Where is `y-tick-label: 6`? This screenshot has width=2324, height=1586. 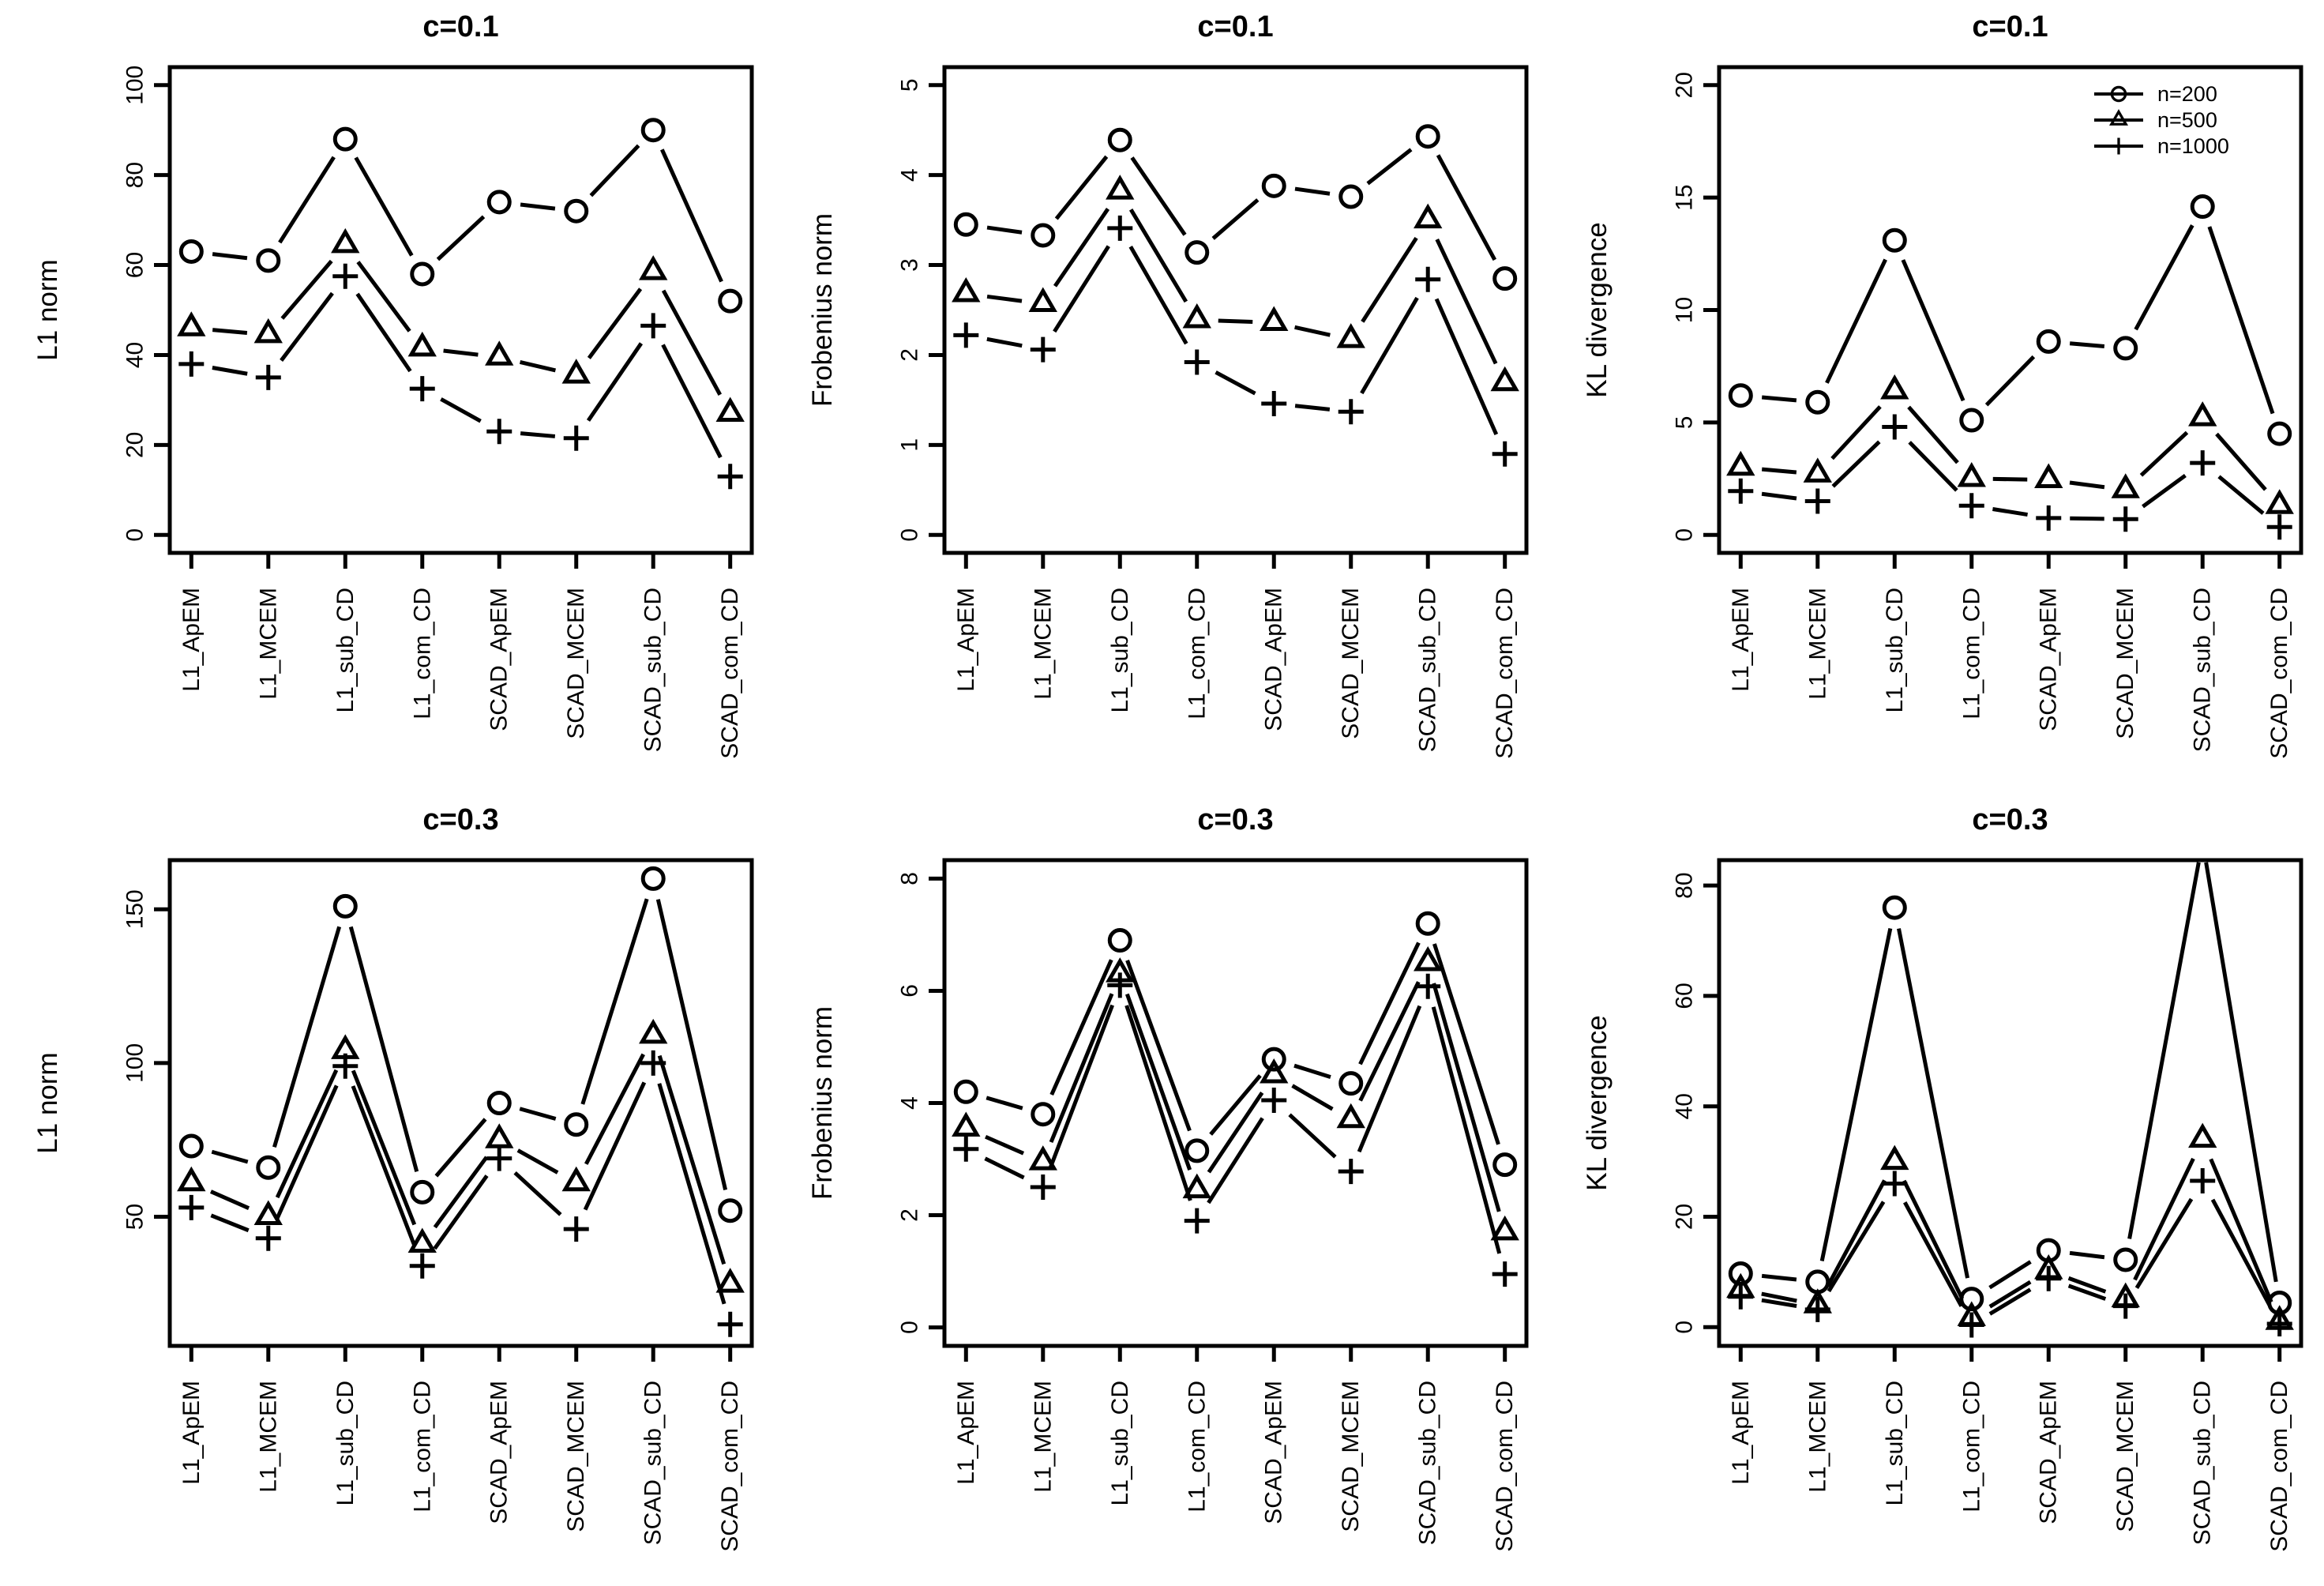
y-tick-label: 6 is located at coordinates (910, 991).